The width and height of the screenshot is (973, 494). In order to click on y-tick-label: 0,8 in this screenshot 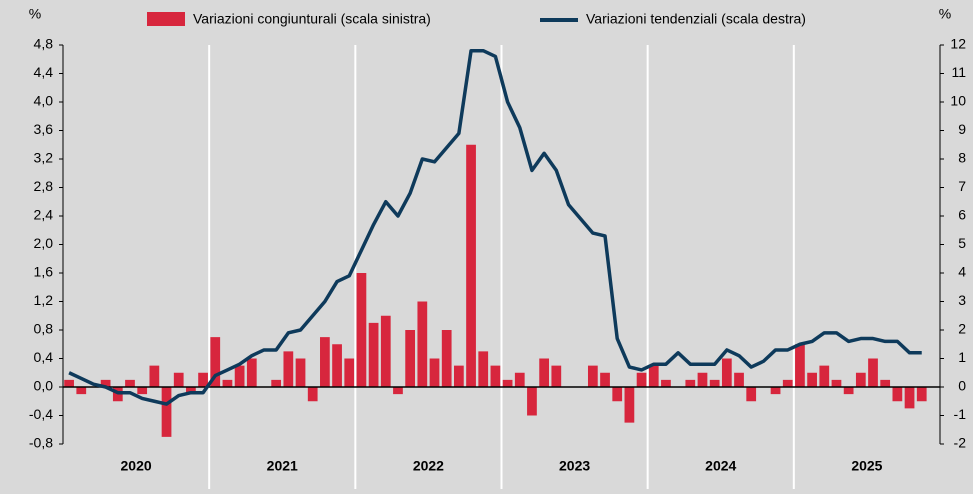, I will do `click(44, 329)`.